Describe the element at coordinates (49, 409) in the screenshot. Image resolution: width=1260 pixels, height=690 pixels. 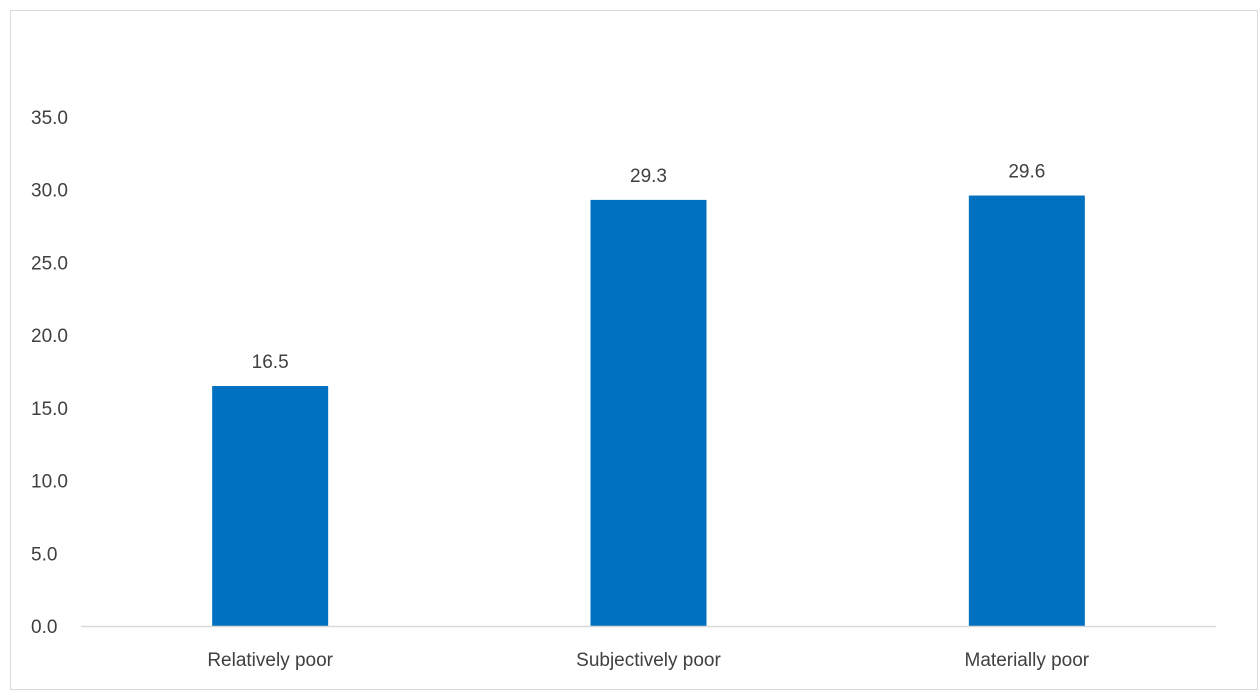
I see `y-tick-label: 15.0` at that location.